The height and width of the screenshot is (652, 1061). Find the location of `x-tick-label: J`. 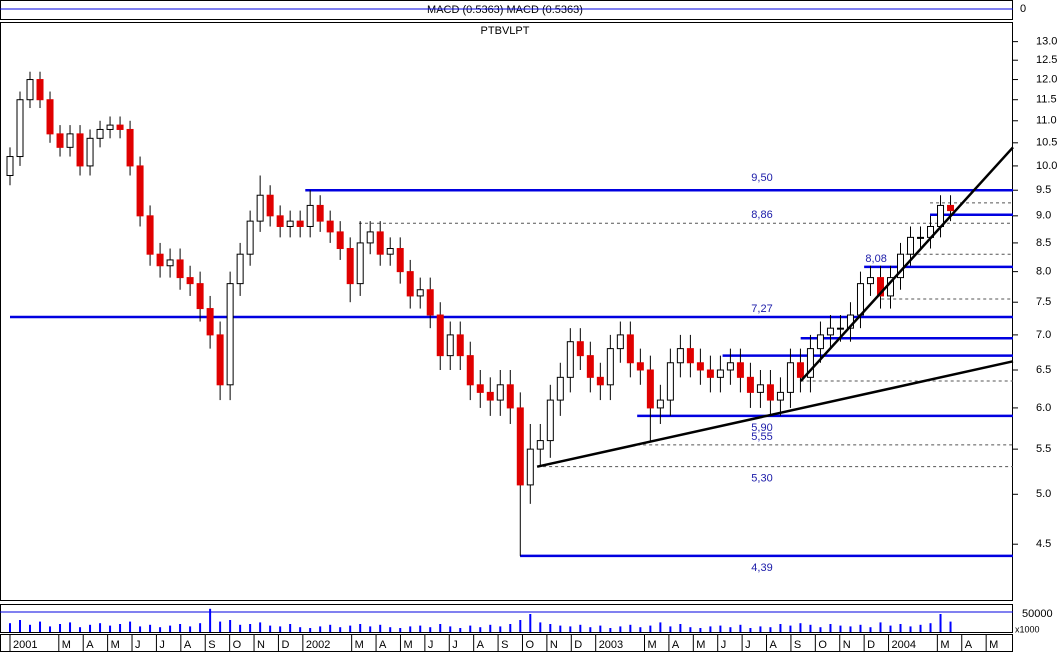

x-tick-label: J is located at coordinates (431, 645).